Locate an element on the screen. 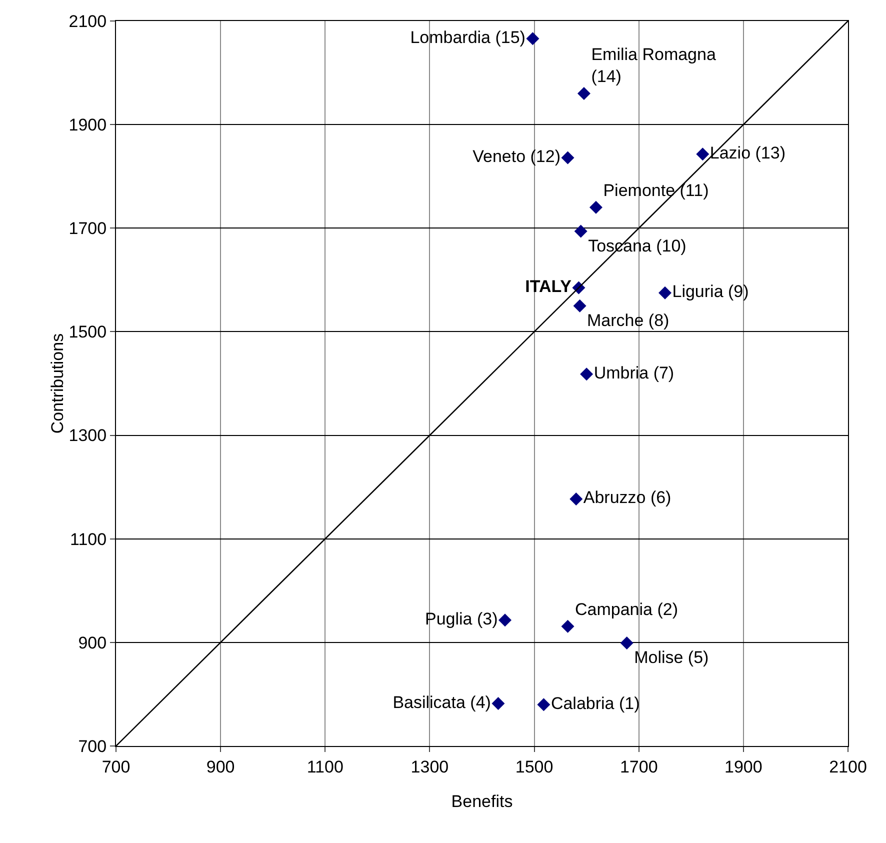 This screenshot has width=886, height=843. series-label: Basilicata (4) is located at coordinates (441, 702).